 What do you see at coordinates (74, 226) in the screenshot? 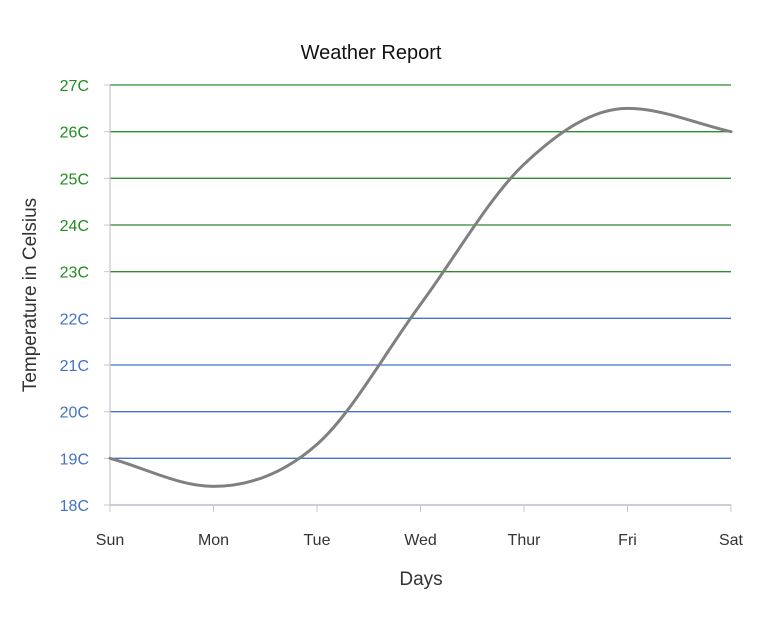
I see `y-tick-label: 24C` at bounding box center [74, 226].